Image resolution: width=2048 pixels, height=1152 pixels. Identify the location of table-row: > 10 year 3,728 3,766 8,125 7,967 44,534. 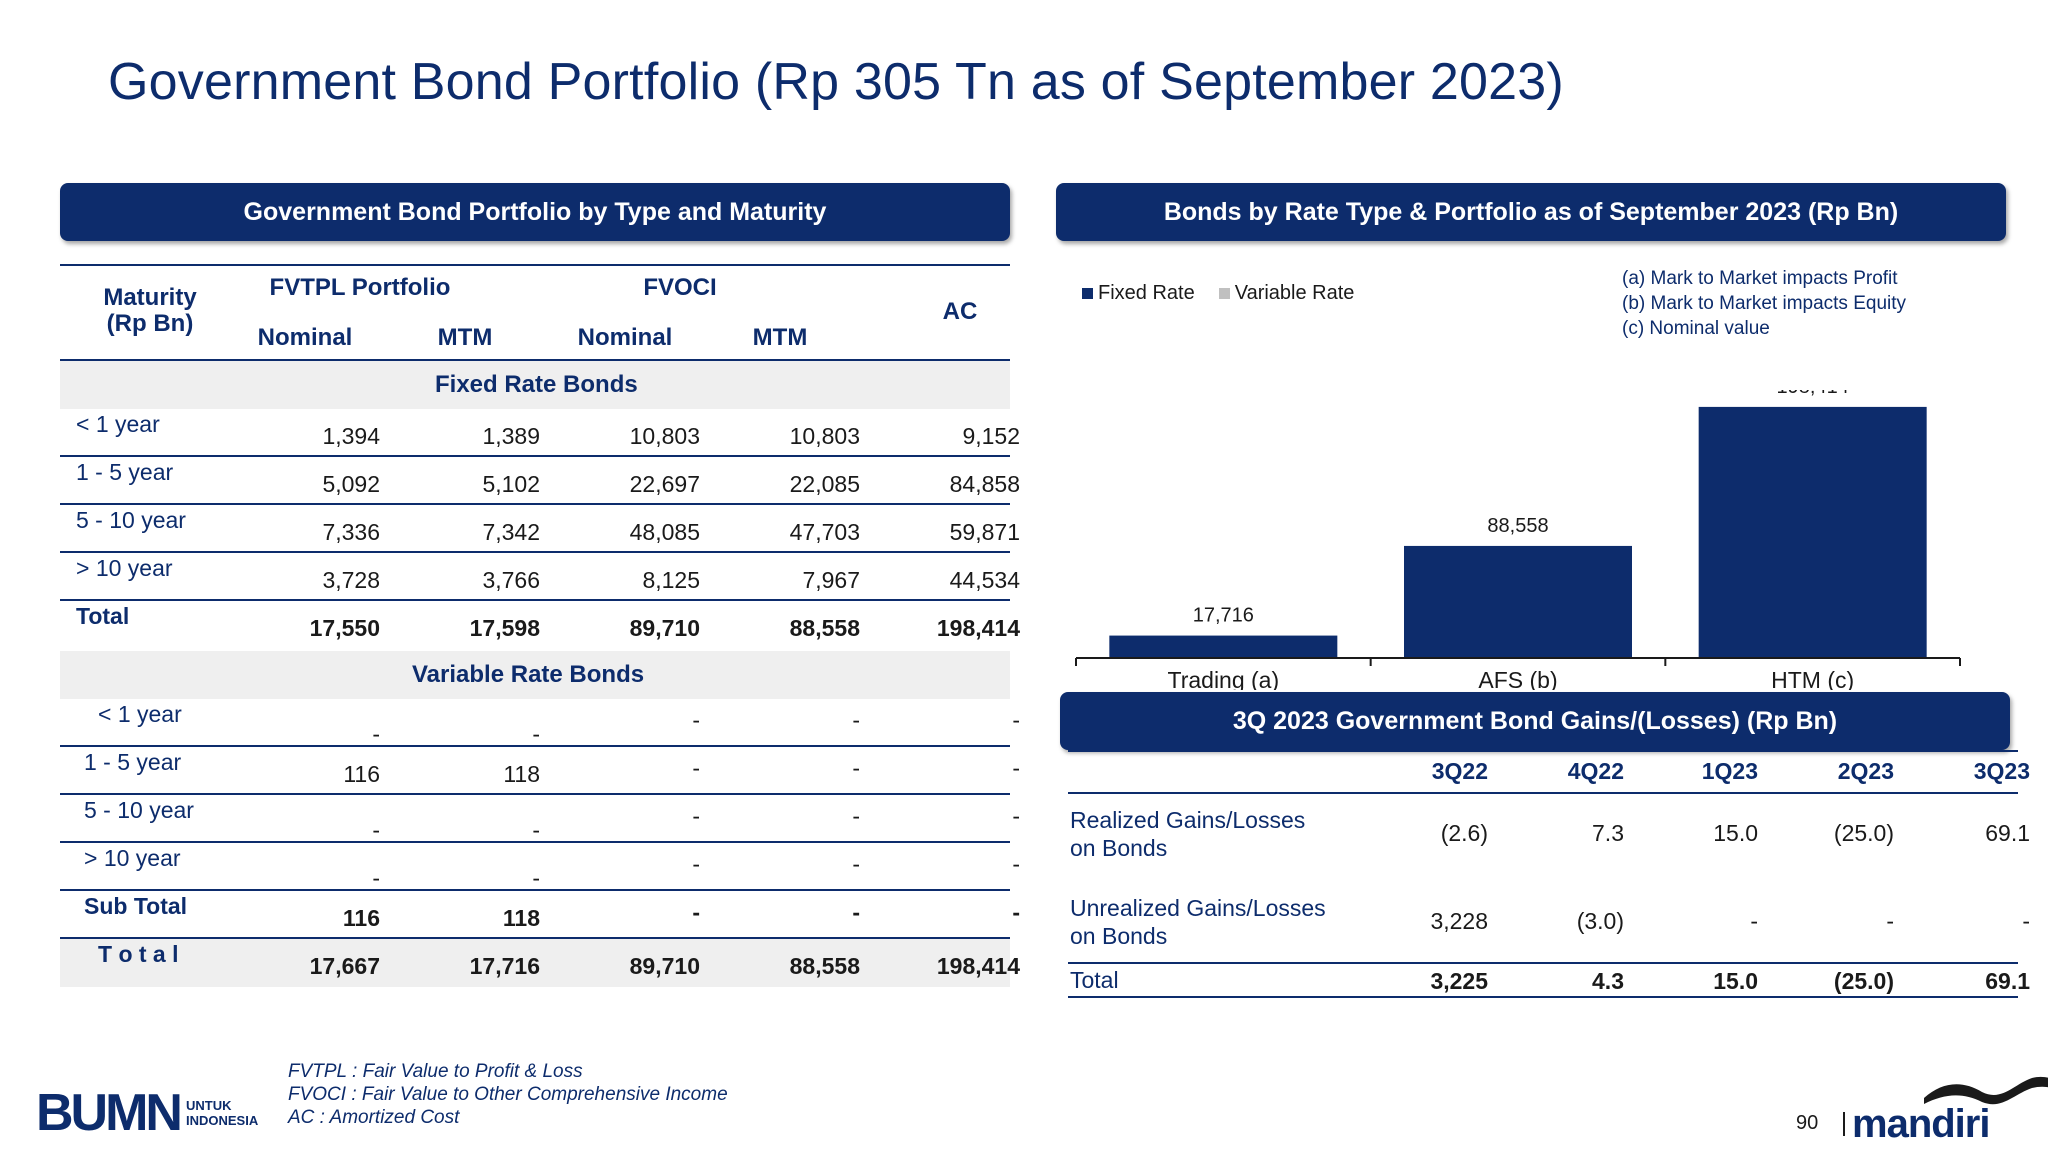
(540, 577).